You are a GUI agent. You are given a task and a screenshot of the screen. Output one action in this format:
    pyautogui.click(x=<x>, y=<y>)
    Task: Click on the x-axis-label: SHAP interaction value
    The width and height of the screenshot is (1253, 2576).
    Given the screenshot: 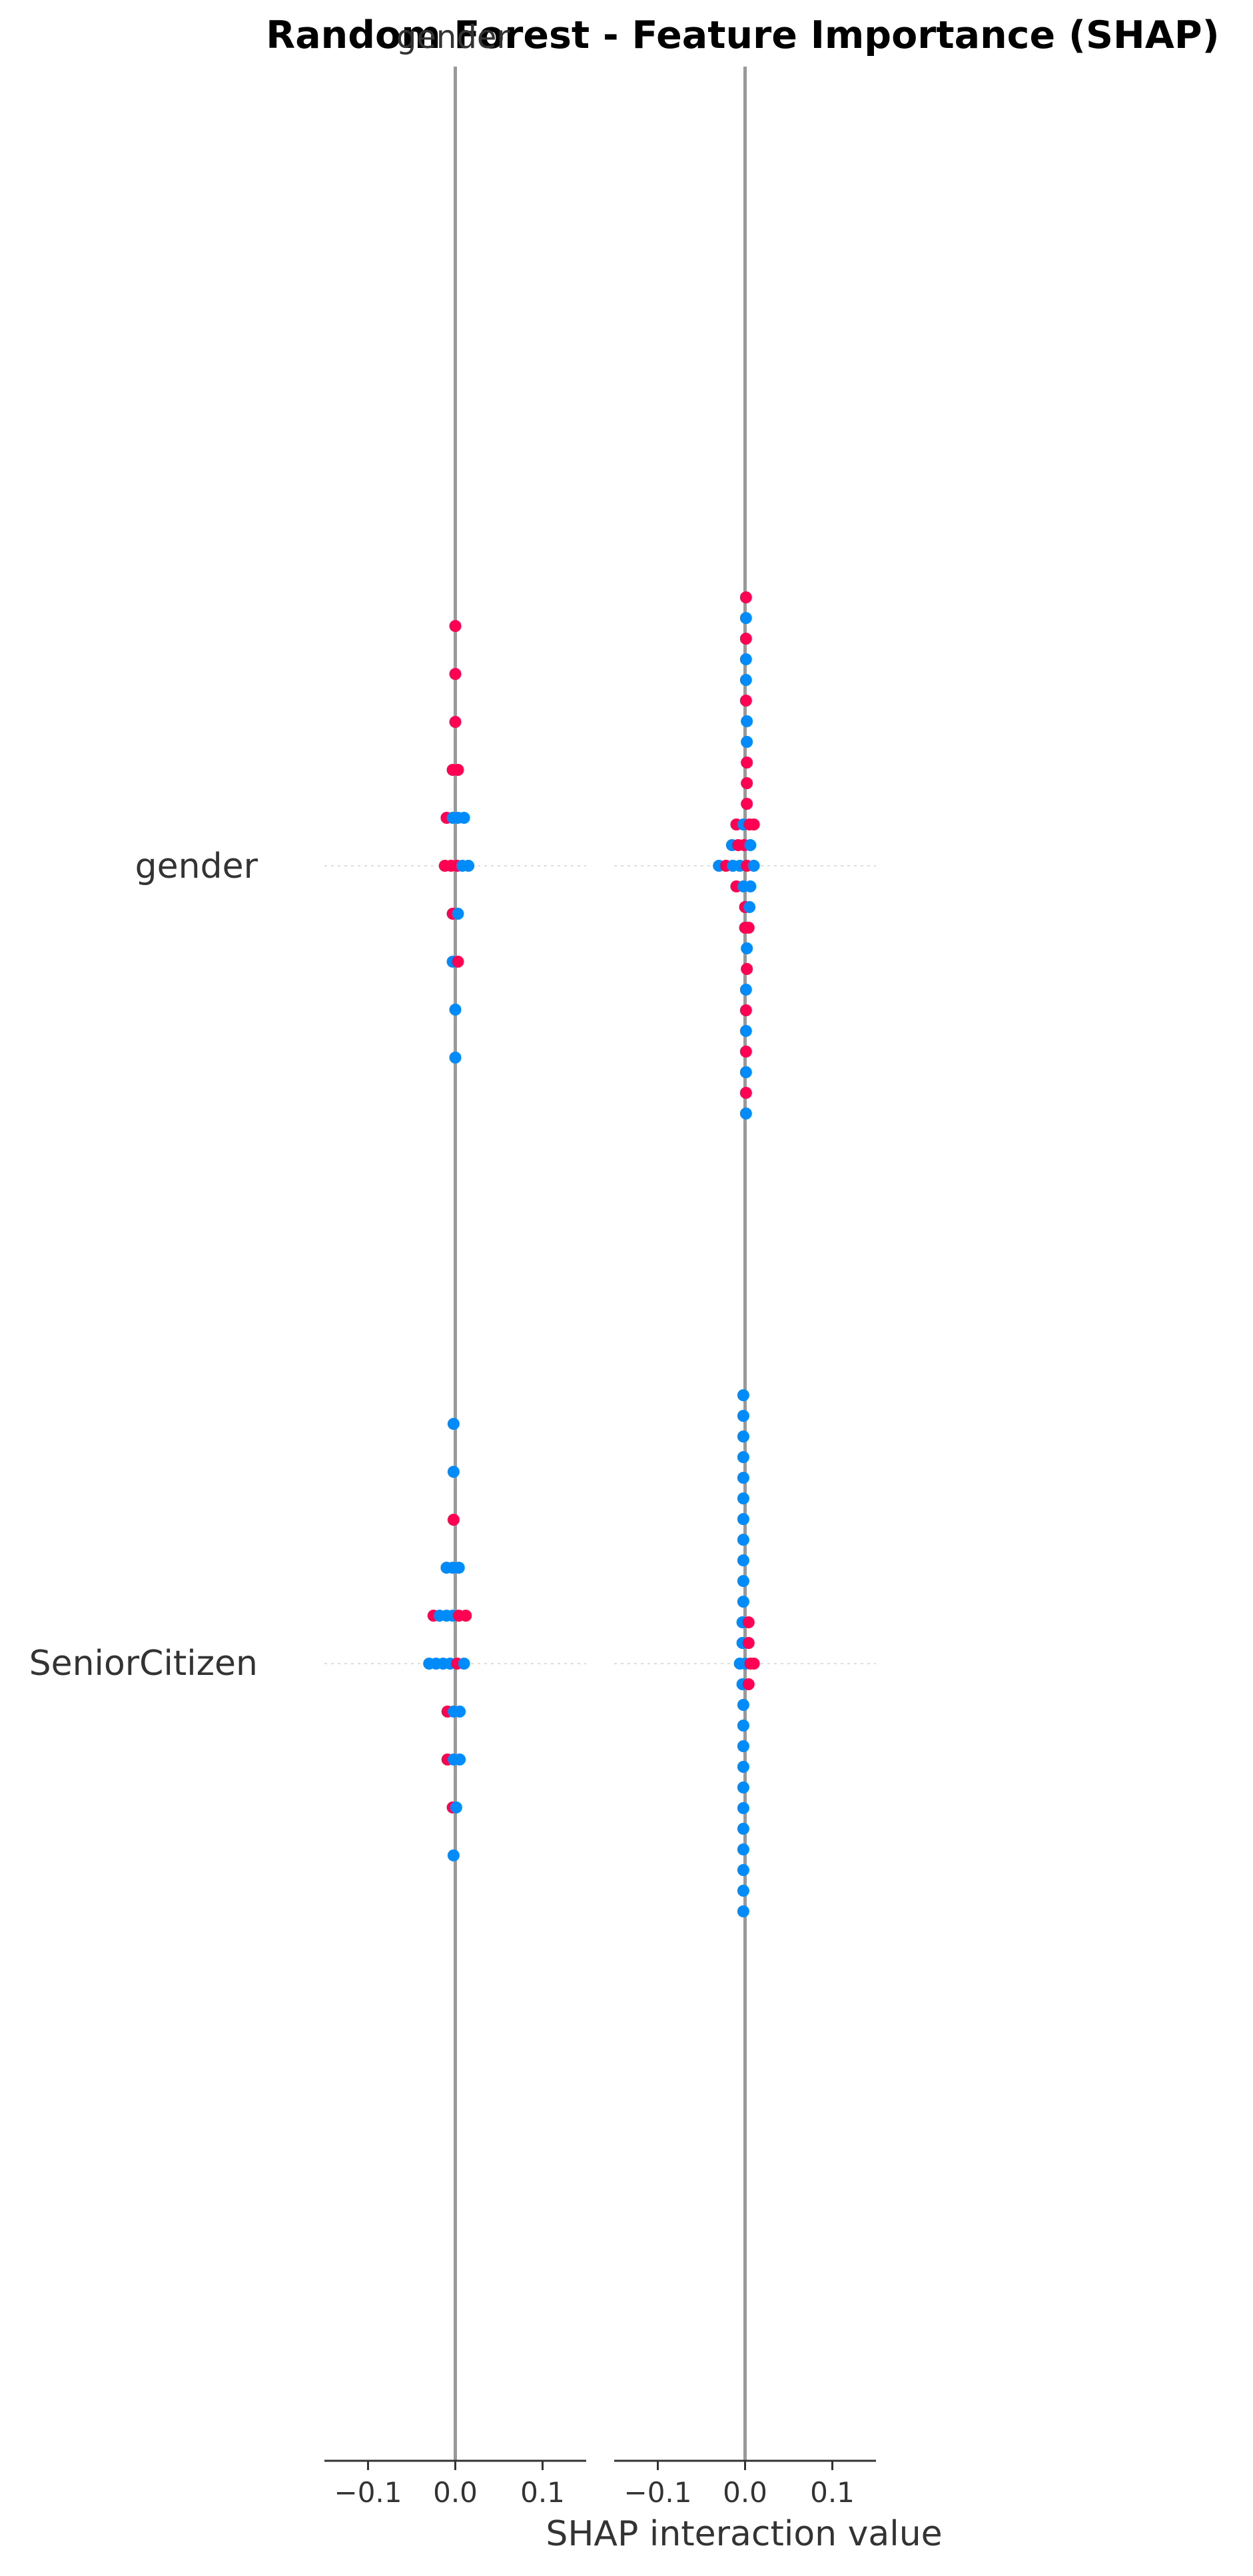 What is the action you would take?
    pyautogui.click(x=744, y=2534)
    